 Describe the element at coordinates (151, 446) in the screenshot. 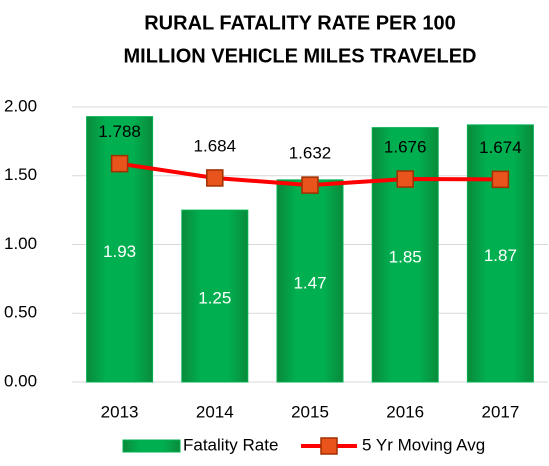

I see `legend-swatch` at that location.